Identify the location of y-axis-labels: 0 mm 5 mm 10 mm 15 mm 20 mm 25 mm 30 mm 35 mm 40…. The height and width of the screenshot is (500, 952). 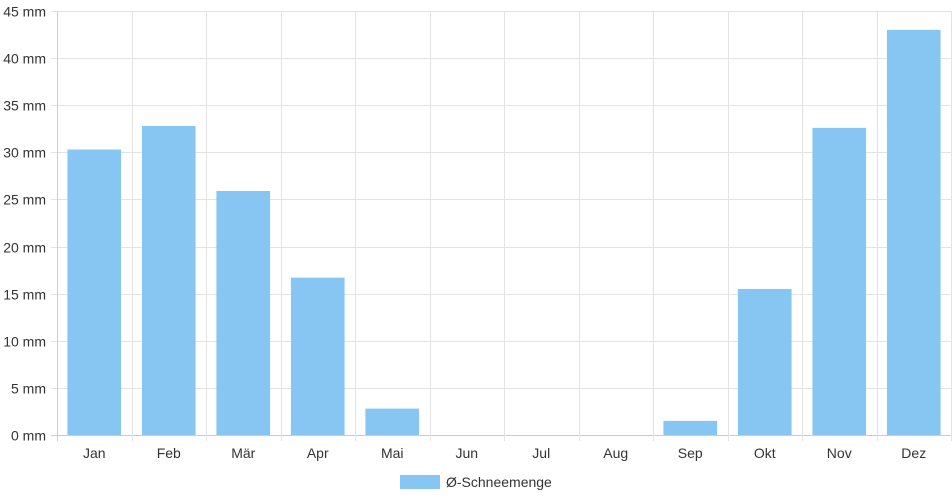
(24, 224).